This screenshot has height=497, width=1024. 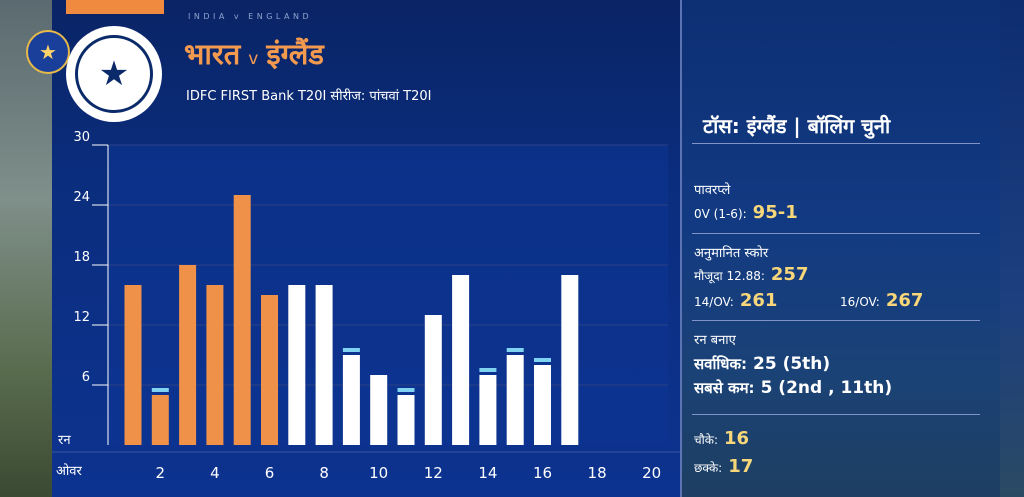 What do you see at coordinates (324, 473) in the screenshot?
I see `x-tick-label: 8` at bounding box center [324, 473].